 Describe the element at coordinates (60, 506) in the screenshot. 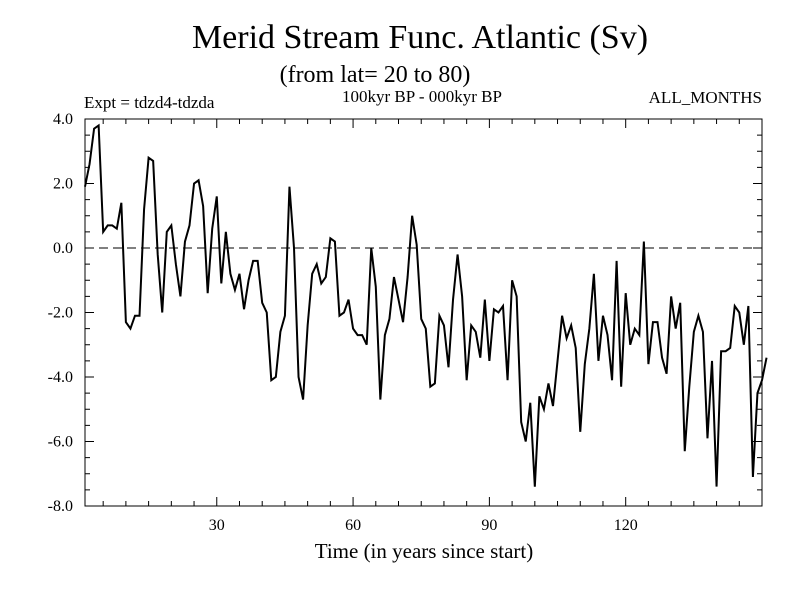

I see `y-tick-label: -8.0` at that location.